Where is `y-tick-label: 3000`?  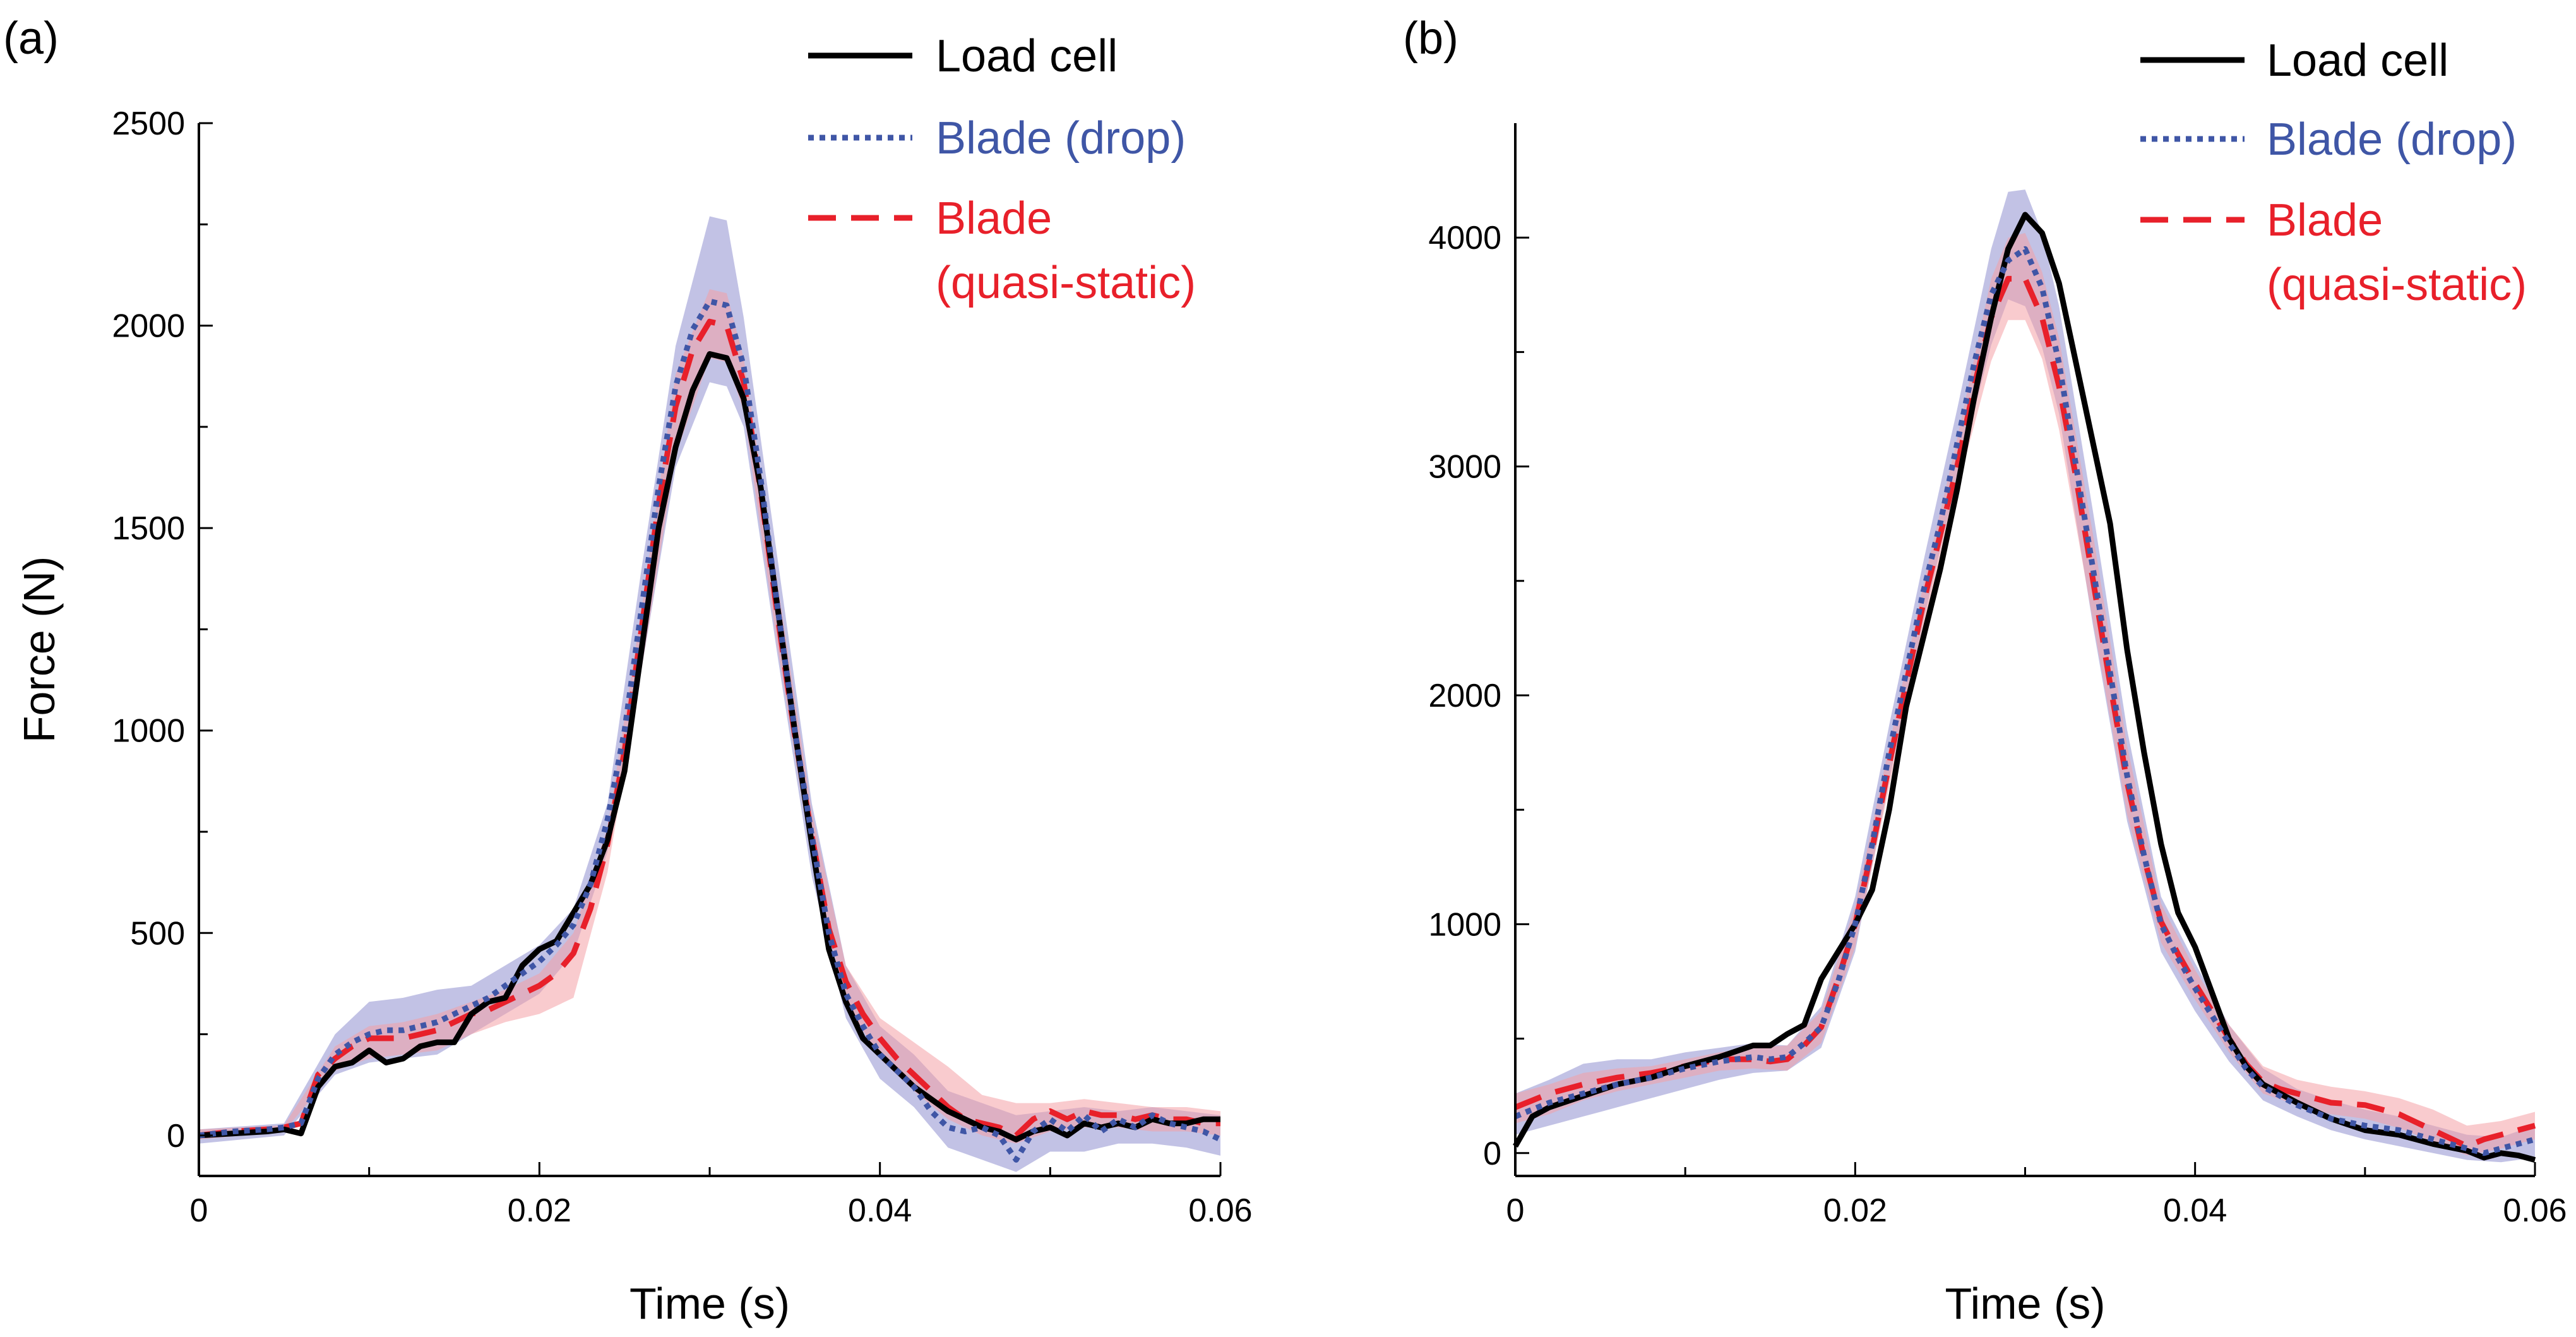 y-tick-label: 3000 is located at coordinates (1464, 467).